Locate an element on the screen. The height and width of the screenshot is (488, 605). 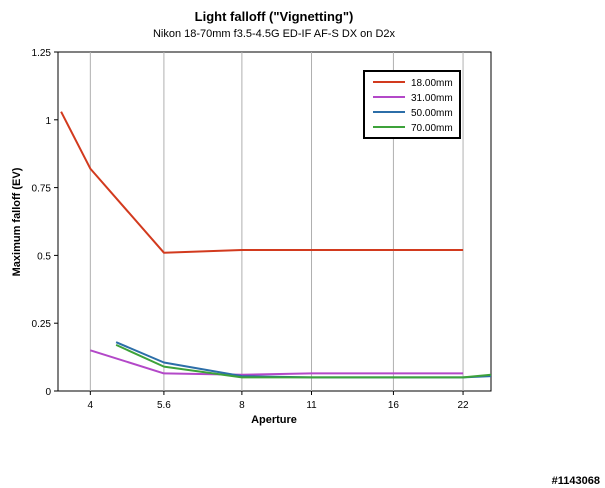
y-axis-label: Maximum falloff (EV) is located at coordinates (17, 221).